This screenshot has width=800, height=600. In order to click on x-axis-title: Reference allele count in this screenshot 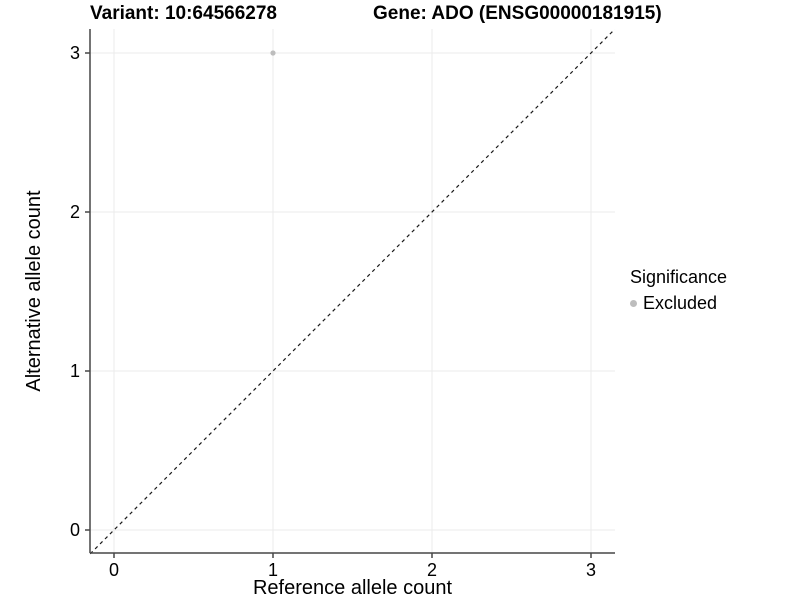, I will do `click(352, 588)`.